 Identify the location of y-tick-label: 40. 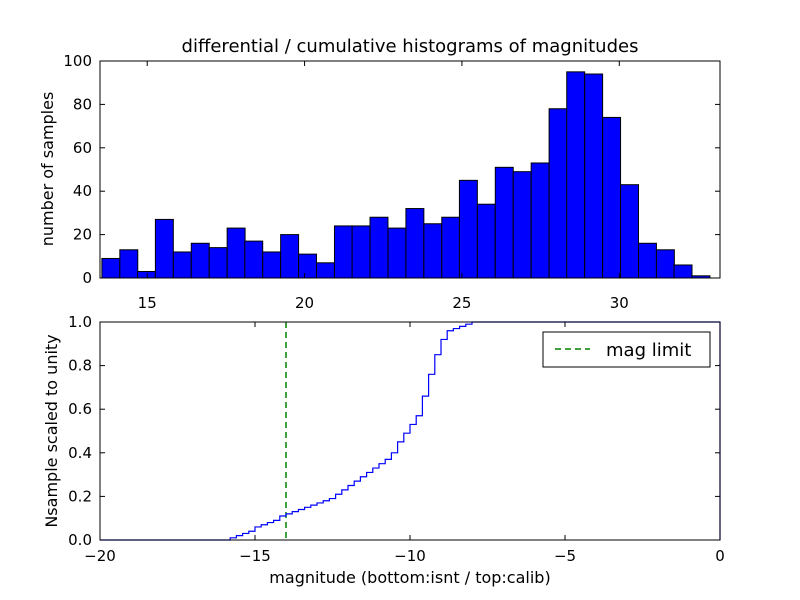
(82, 191).